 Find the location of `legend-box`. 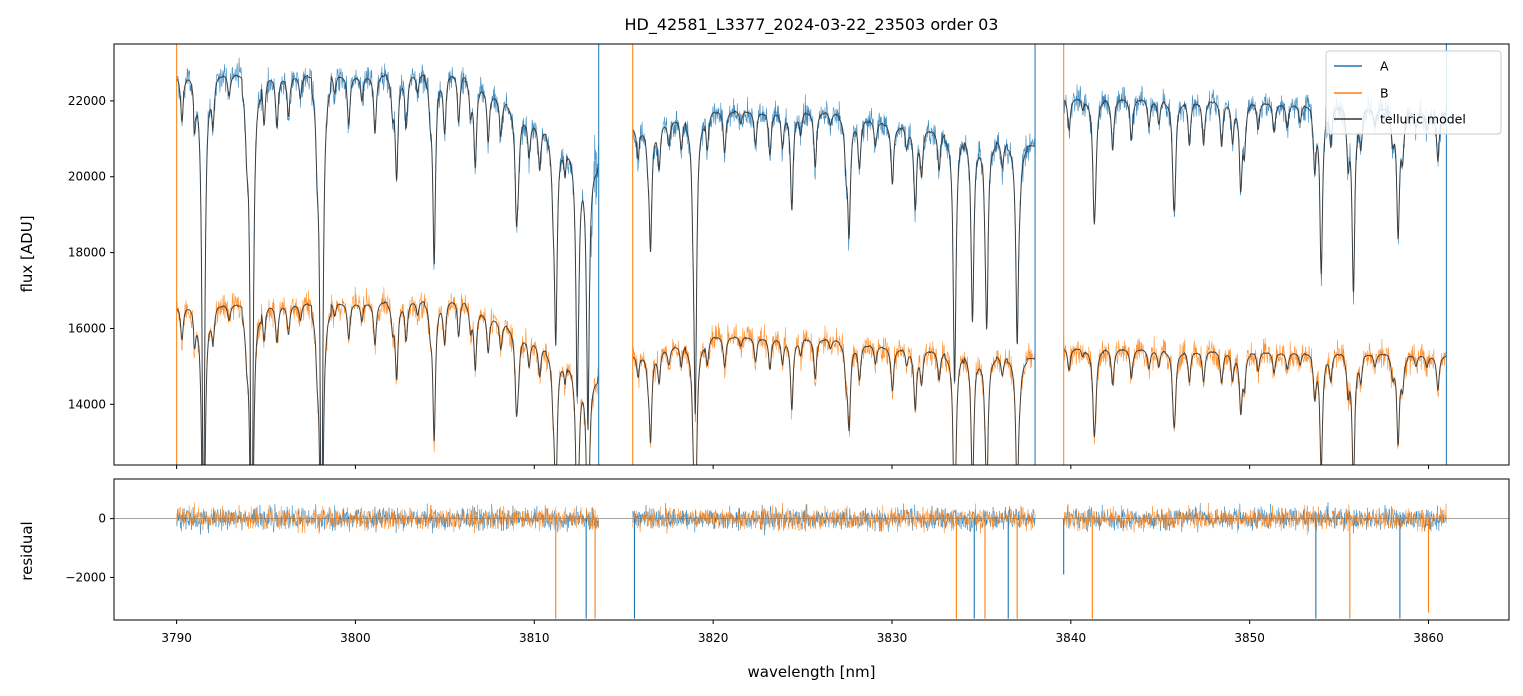

legend-box is located at coordinates (1413, 92).